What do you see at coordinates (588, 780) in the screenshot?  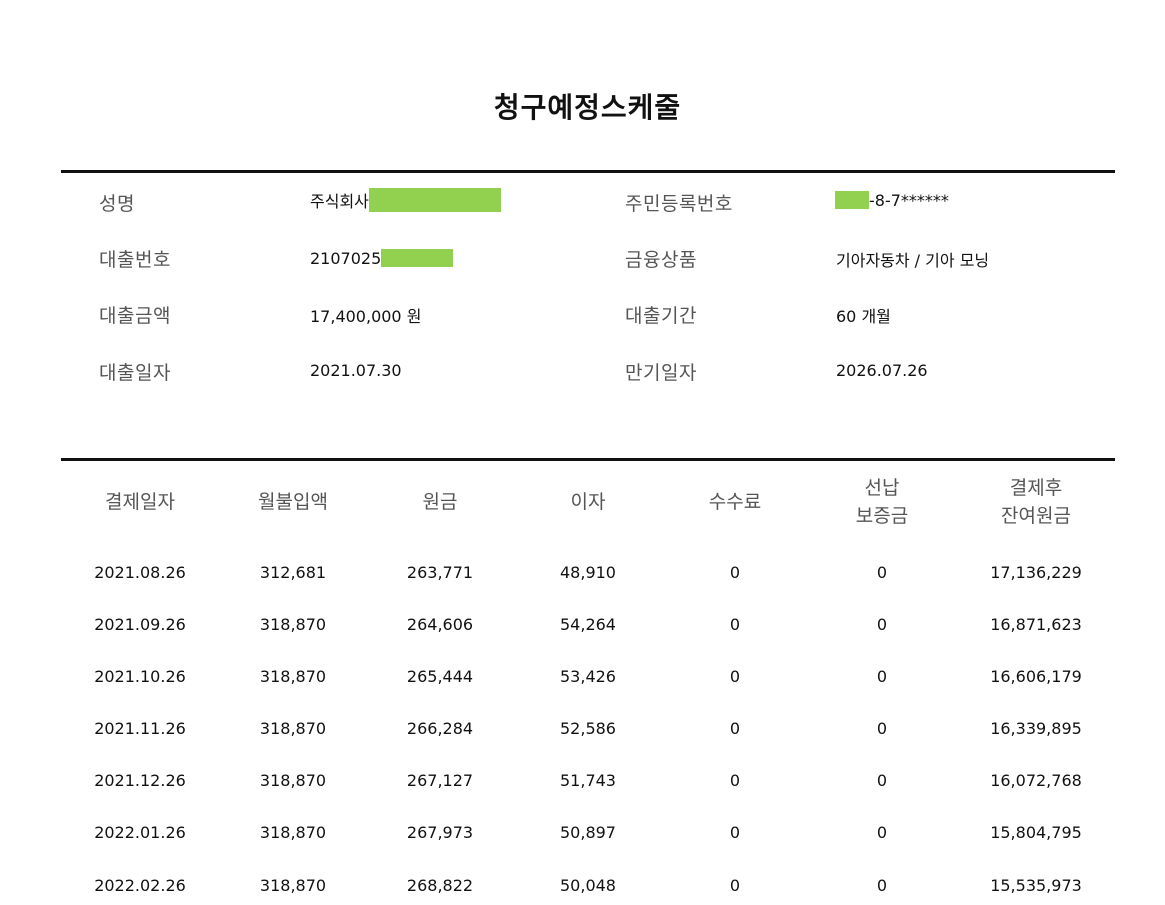 I see `table-cell-interest: 51,743` at bounding box center [588, 780].